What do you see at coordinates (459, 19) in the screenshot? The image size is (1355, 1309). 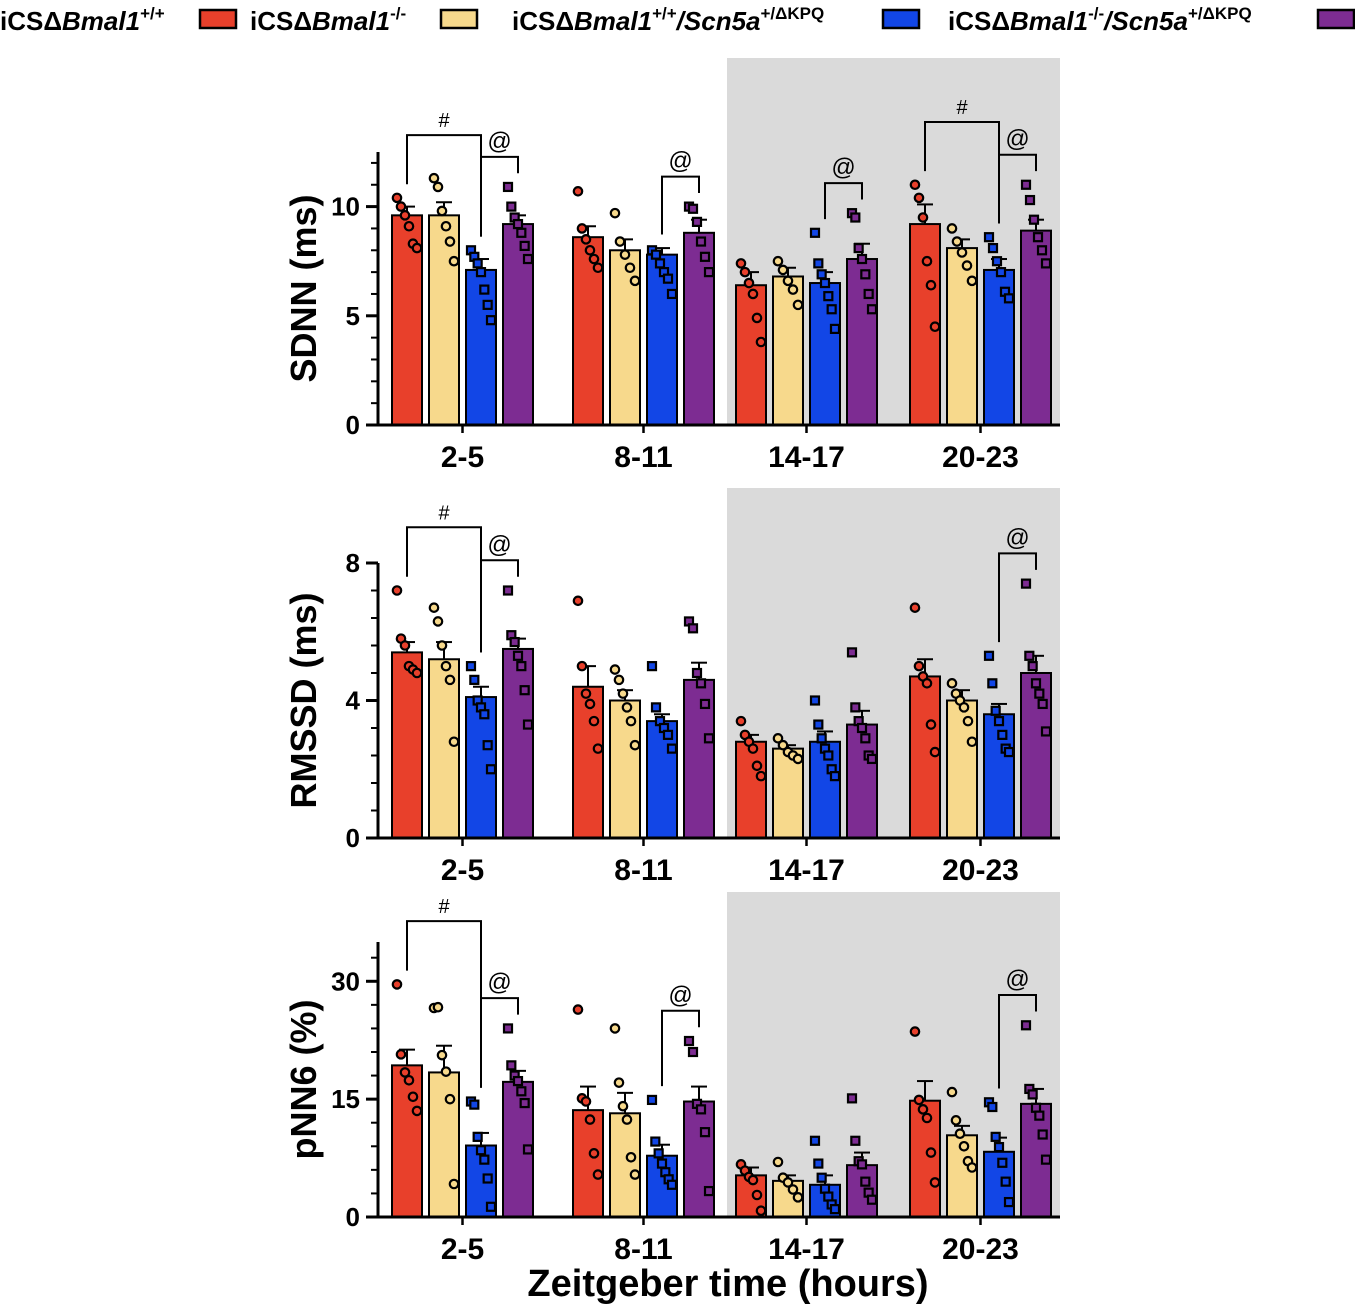 I see `legend-swatch-ko` at bounding box center [459, 19].